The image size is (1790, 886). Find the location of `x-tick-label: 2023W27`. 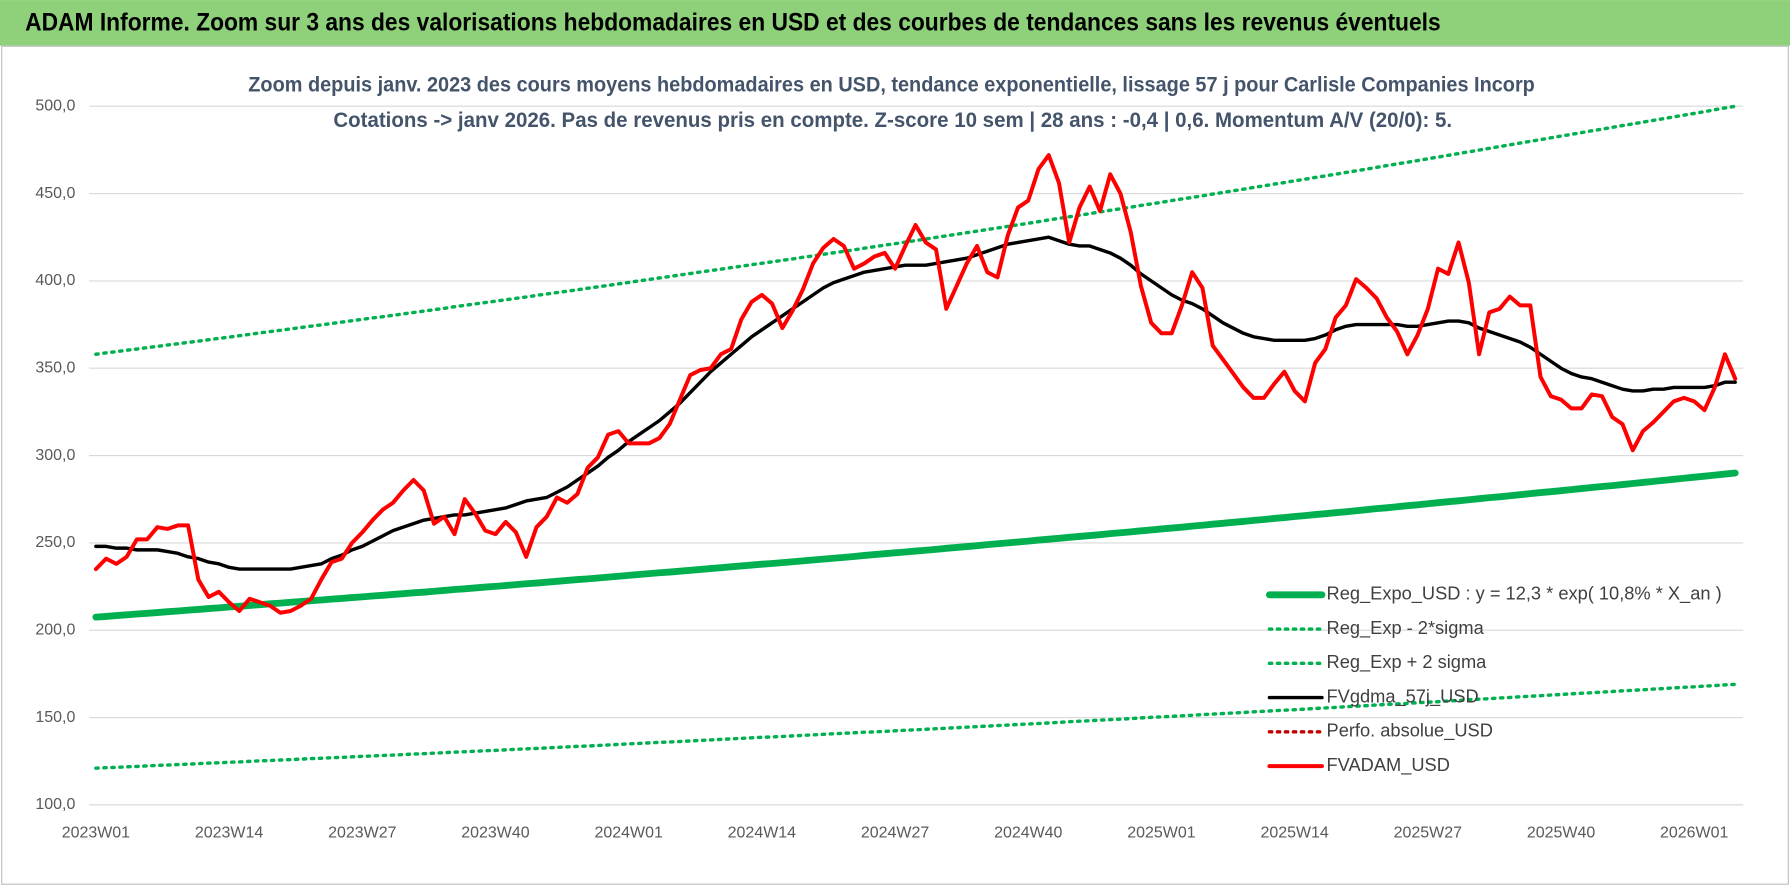

x-tick-label: 2023W27 is located at coordinates (362, 833).